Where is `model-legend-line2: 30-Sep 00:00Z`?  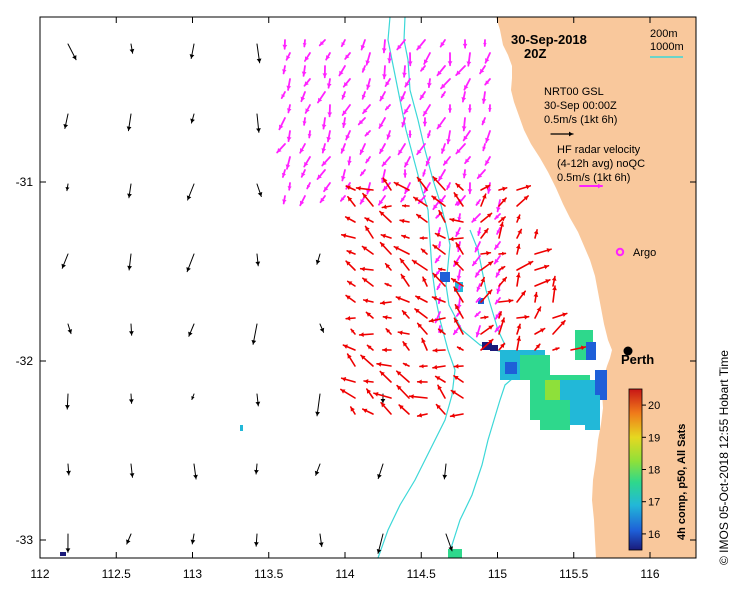
model-legend-line2: 30-Sep 00:00Z is located at coordinates (580, 106).